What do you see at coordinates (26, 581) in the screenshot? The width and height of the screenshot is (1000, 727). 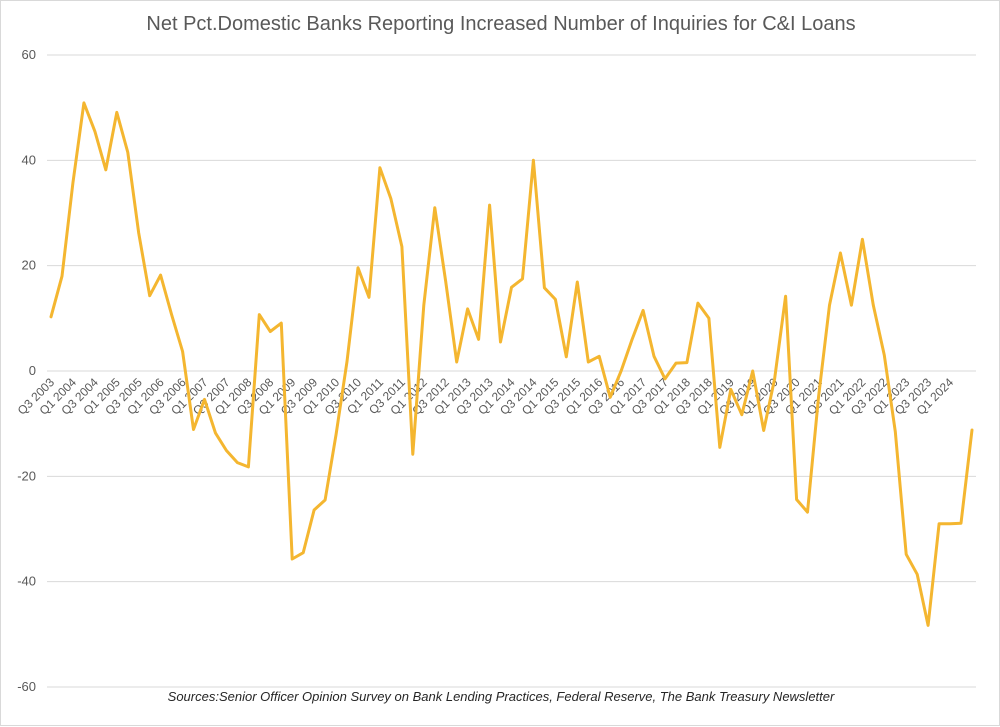 I see `y-tick-label: -40` at bounding box center [26, 581].